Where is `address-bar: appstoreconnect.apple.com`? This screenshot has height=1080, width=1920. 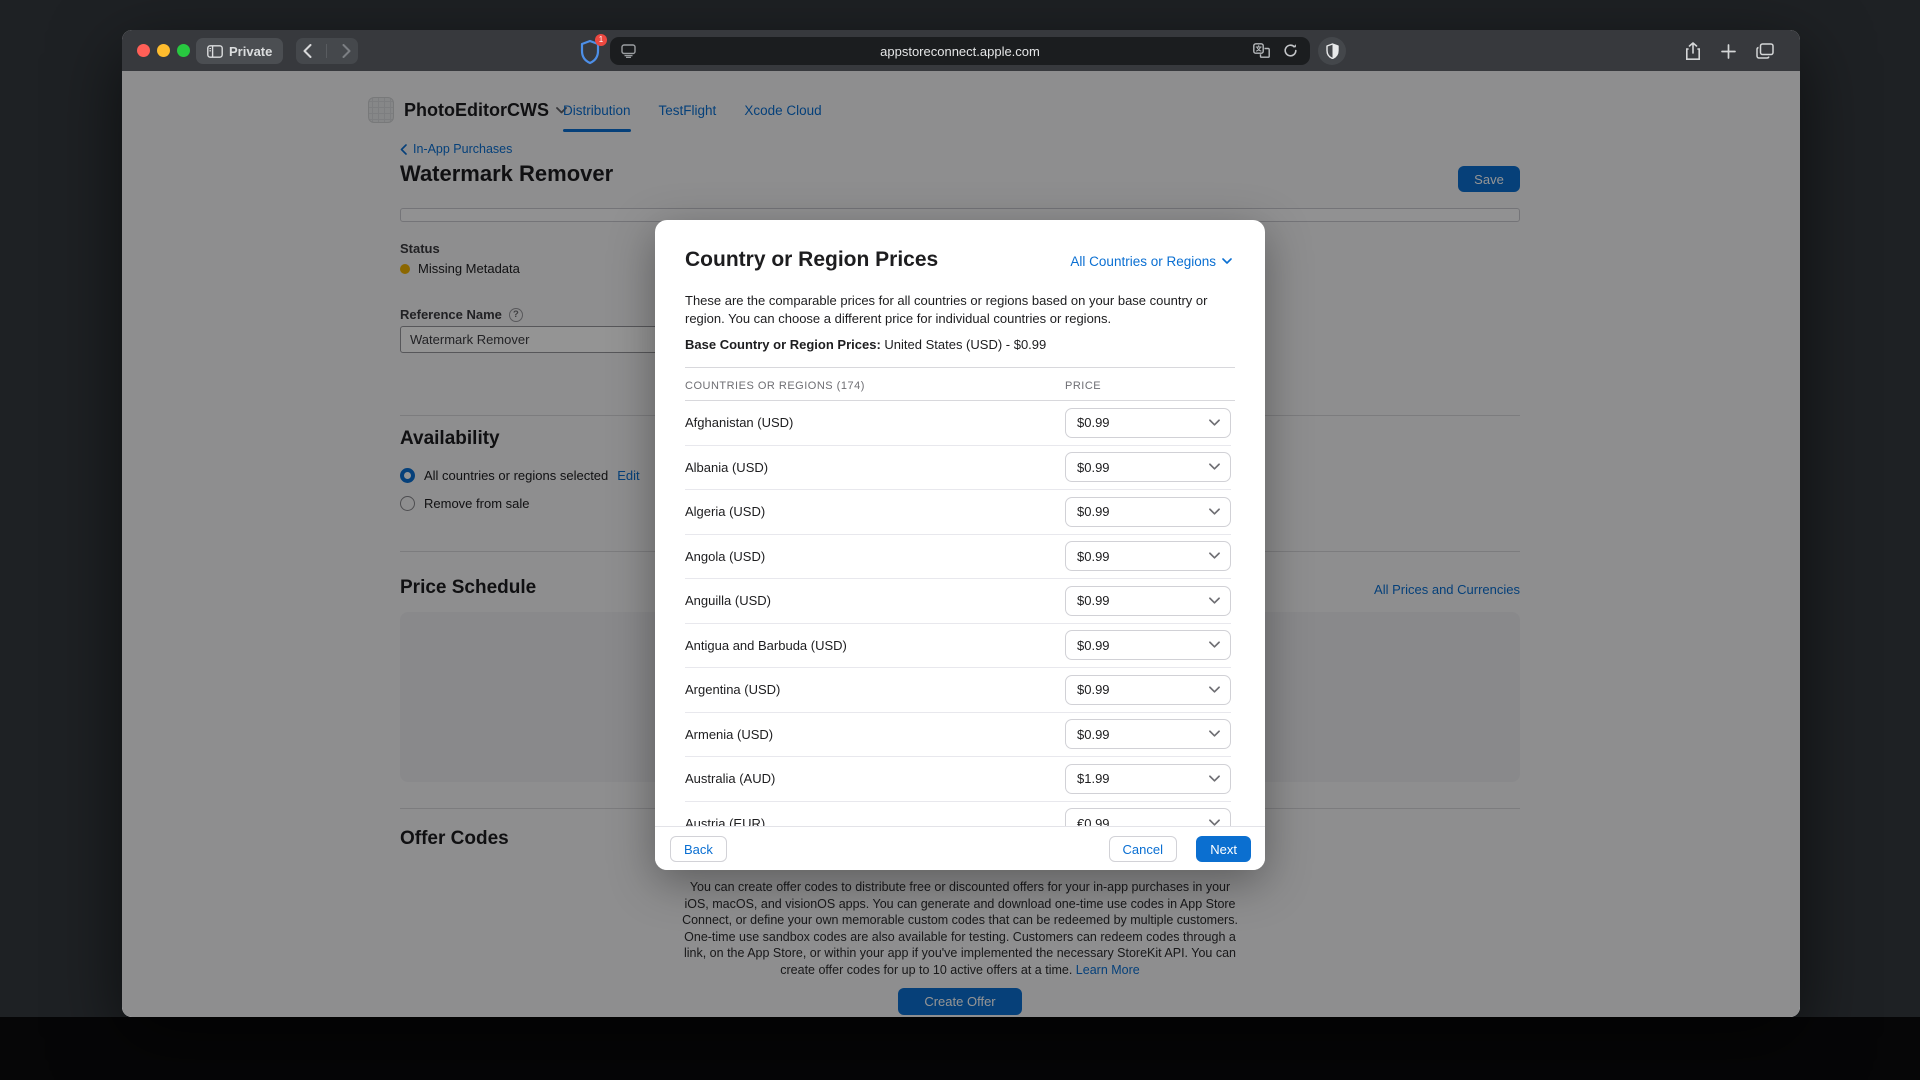
address-bar: appstoreconnect.apple.com is located at coordinates (960, 51).